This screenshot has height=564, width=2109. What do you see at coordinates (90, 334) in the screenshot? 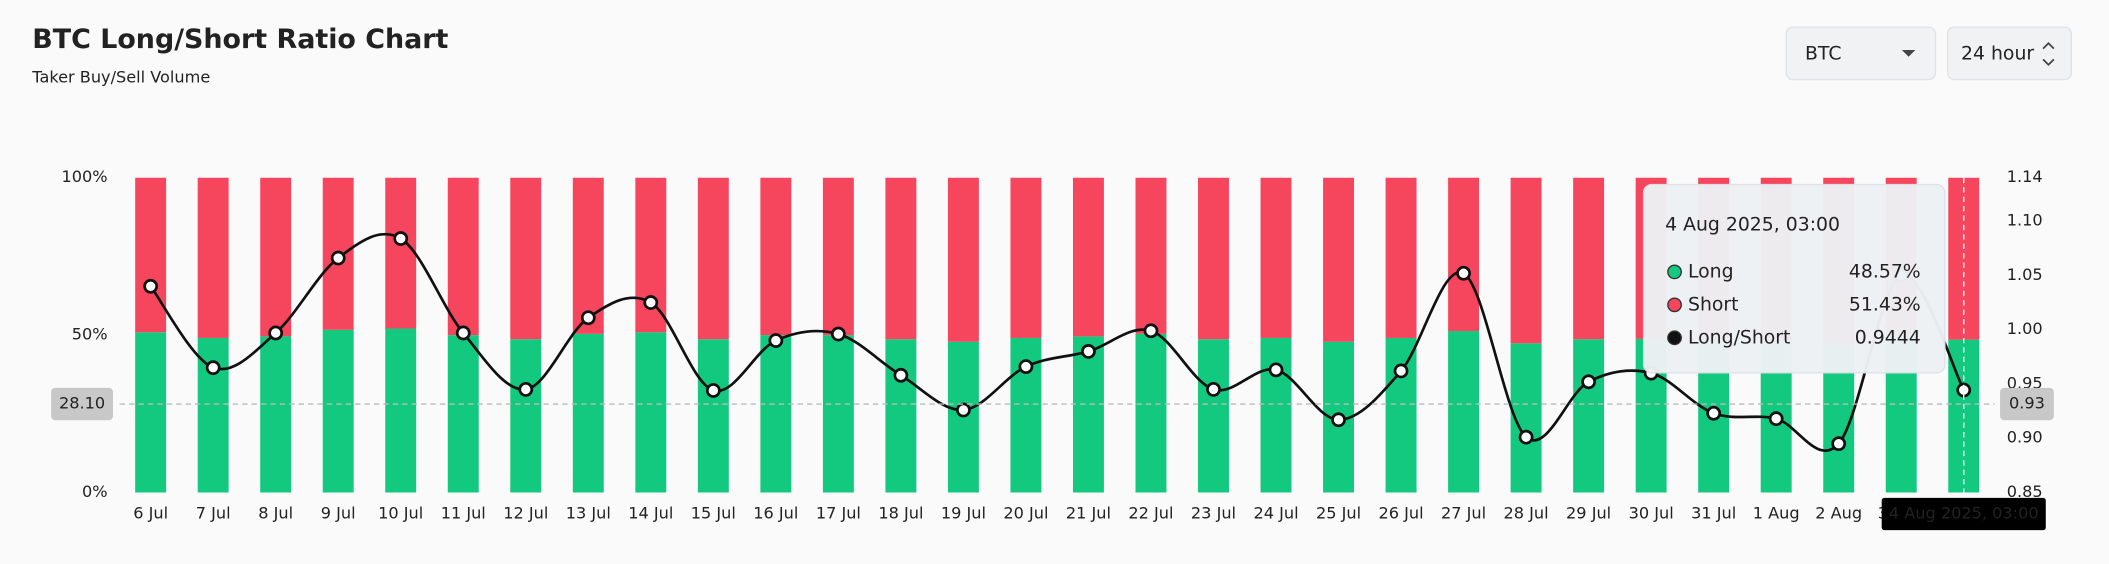
I see `y-tick-label: 50%` at bounding box center [90, 334].